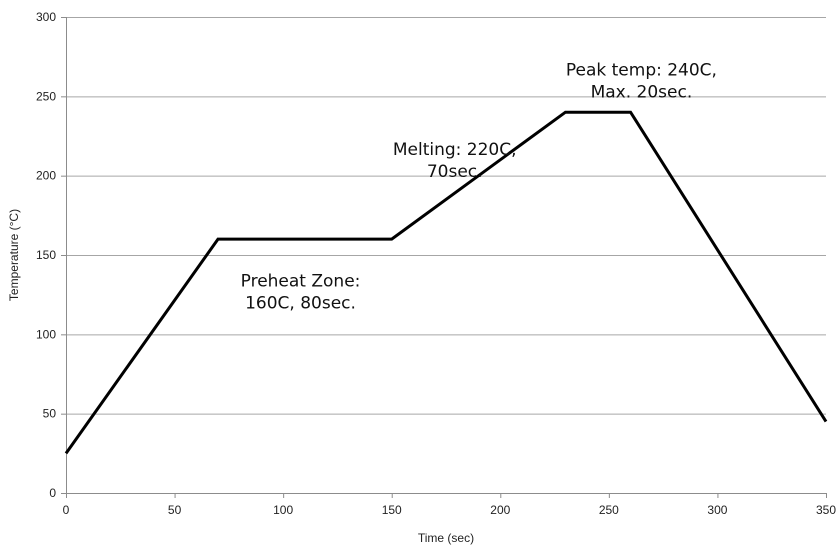  I want to click on x-tick-label-0: 0, so click(66, 510).